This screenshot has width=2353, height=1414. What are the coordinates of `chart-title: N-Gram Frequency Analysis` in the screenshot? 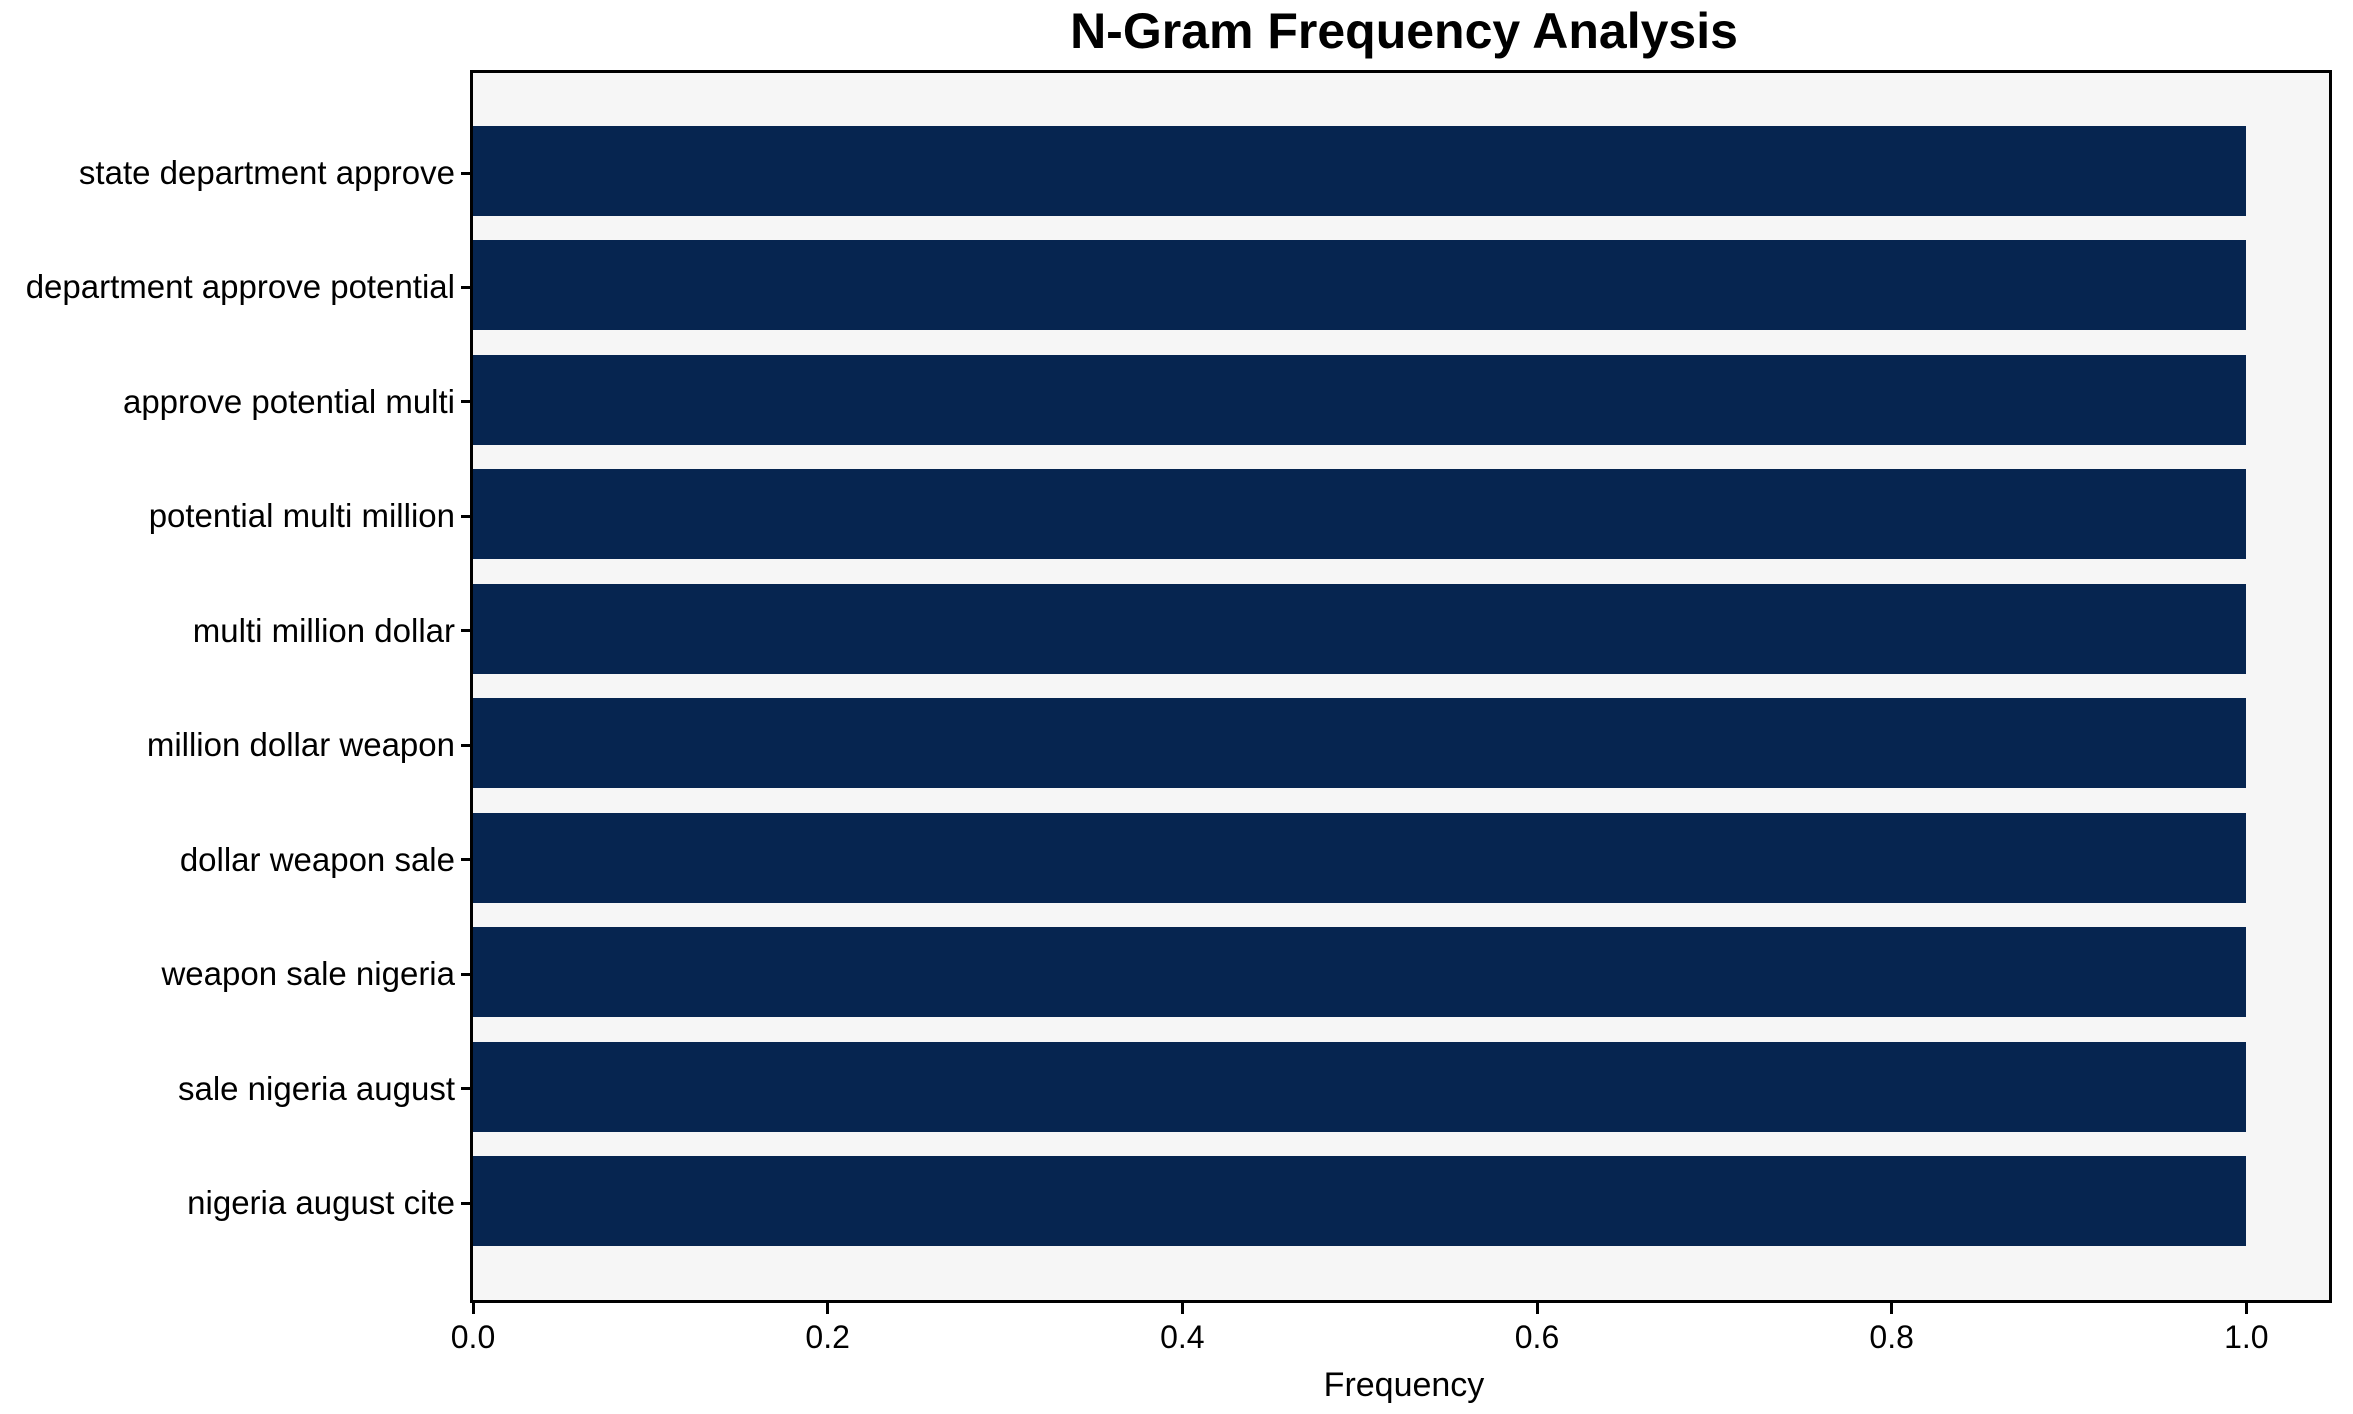 It's located at (1404, 31).